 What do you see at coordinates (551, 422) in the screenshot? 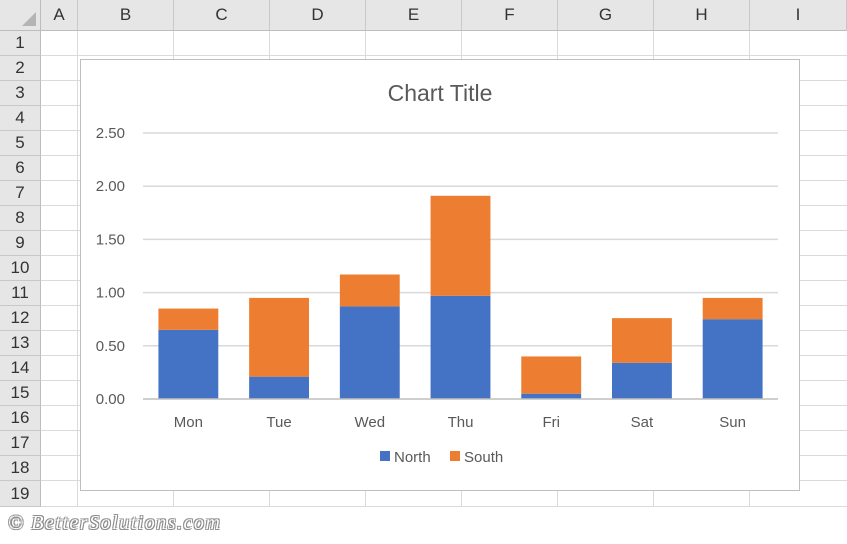
I see `x-tick-label: Fri` at bounding box center [551, 422].